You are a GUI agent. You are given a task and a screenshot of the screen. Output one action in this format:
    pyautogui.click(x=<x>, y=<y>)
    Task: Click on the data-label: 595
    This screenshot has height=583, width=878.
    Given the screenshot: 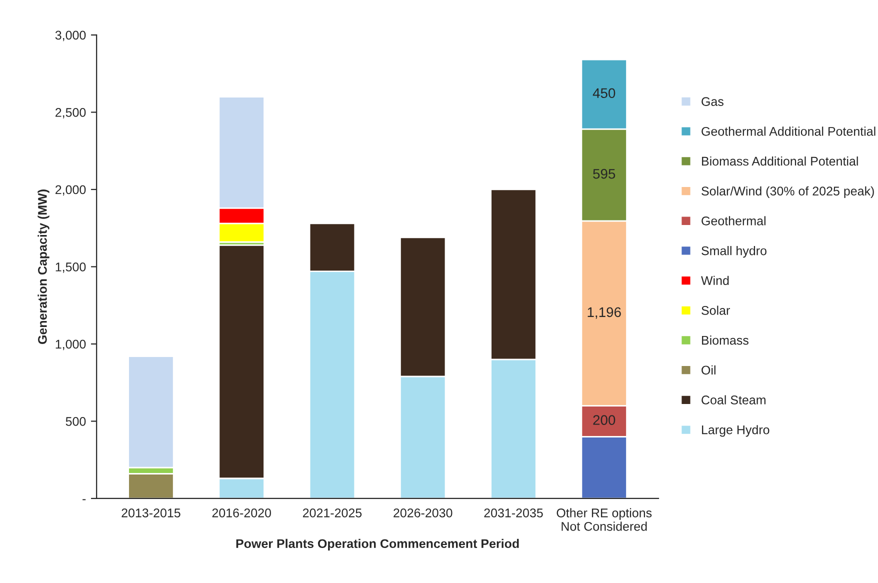 What is the action you would take?
    pyautogui.click(x=604, y=173)
    